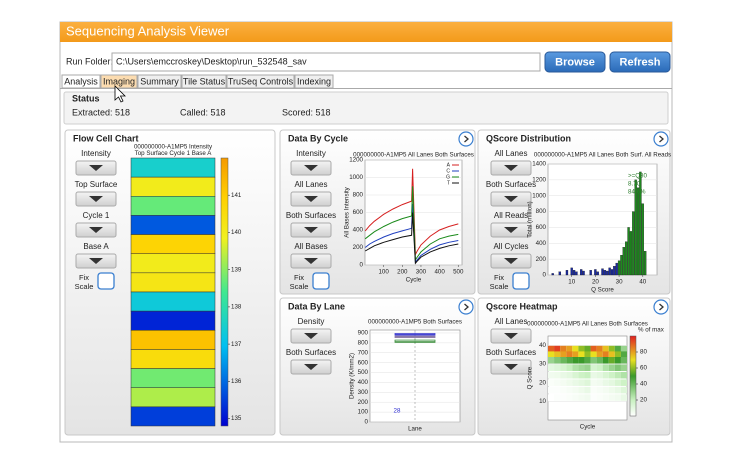  What do you see at coordinates (635, 184) in the screenshot?
I see `annotation: 8.7G` at bounding box center [635, 184].